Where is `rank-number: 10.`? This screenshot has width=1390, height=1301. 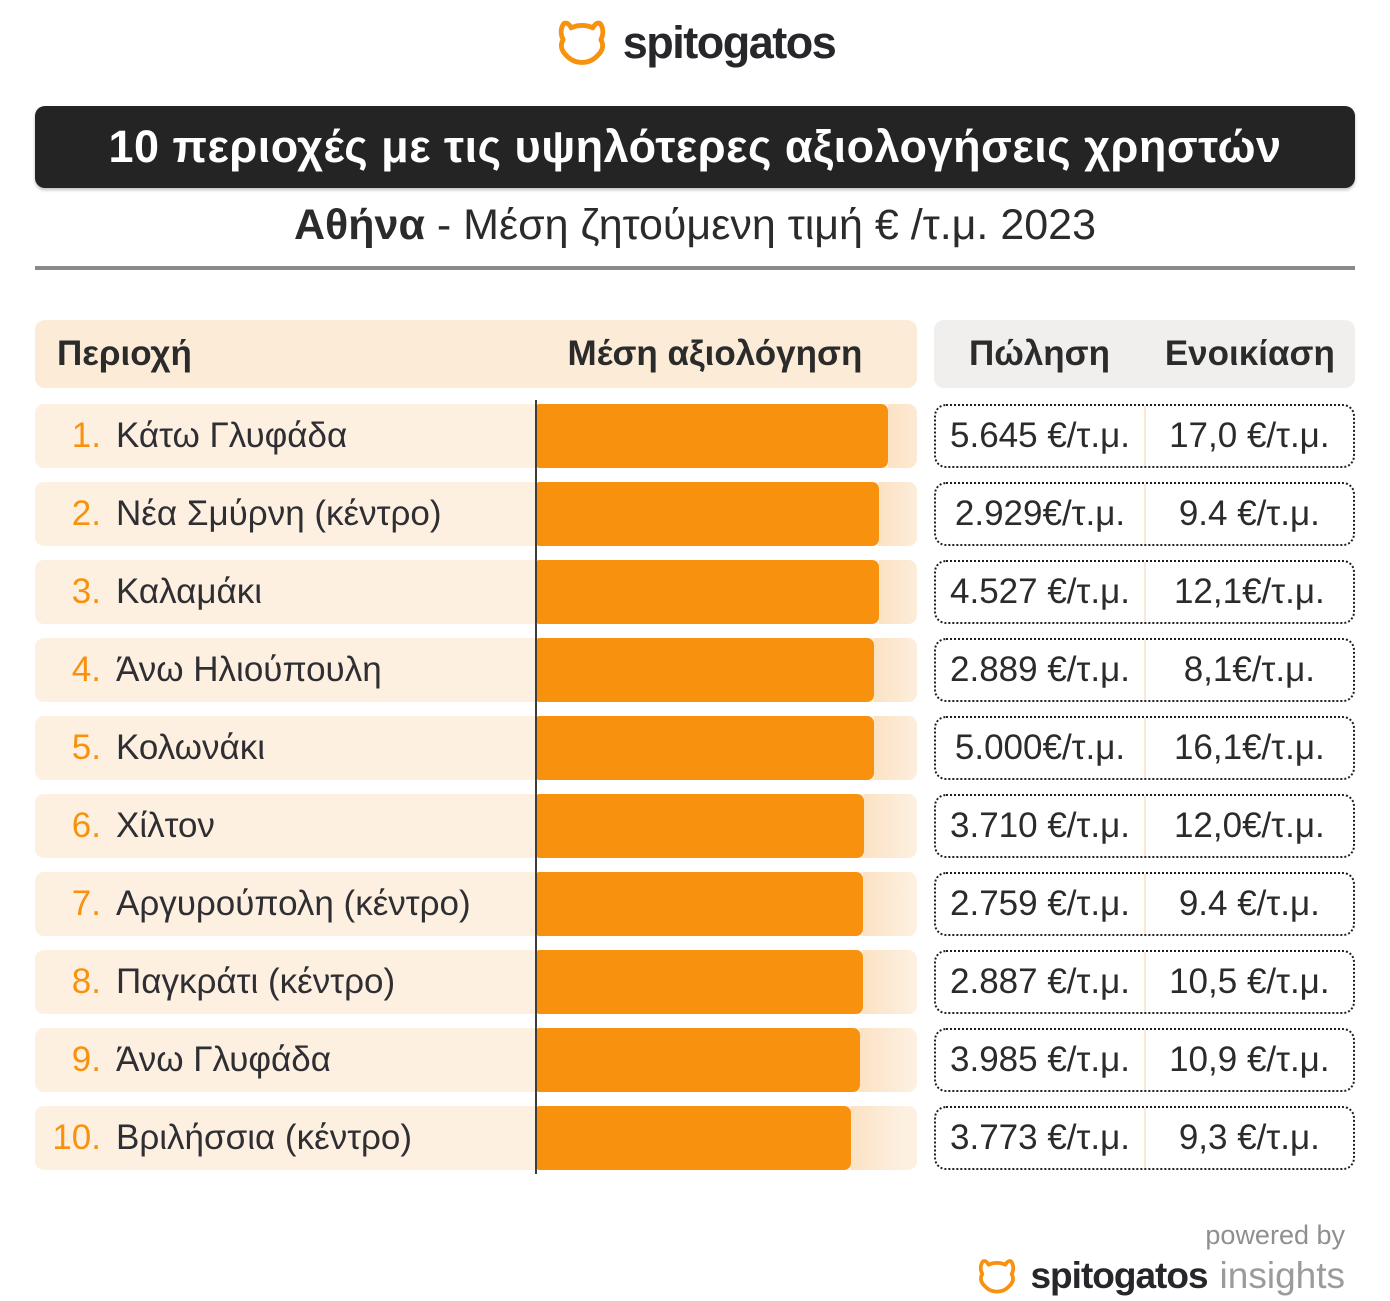 rank-number: 10. is located at coordinates (76, 1137).